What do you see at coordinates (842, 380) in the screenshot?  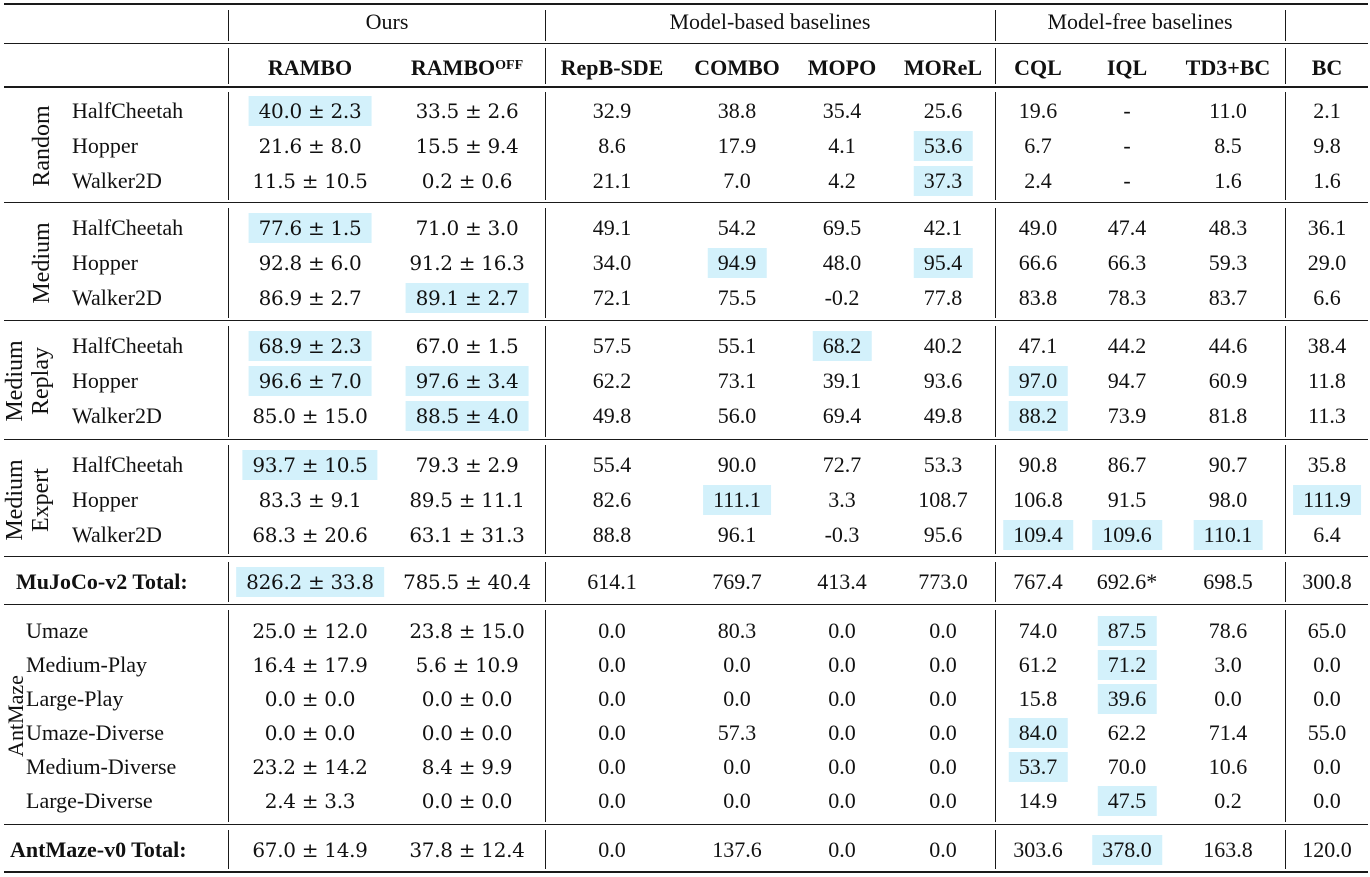 I see `value-cell: 39.1` at bounding box center [842, 380].